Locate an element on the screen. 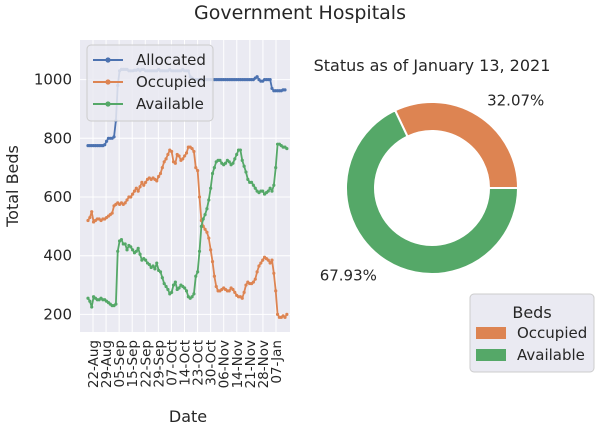 This screenshot has height=430, width=600. legend-swatch-occupied is located at coordinates (491, 333).